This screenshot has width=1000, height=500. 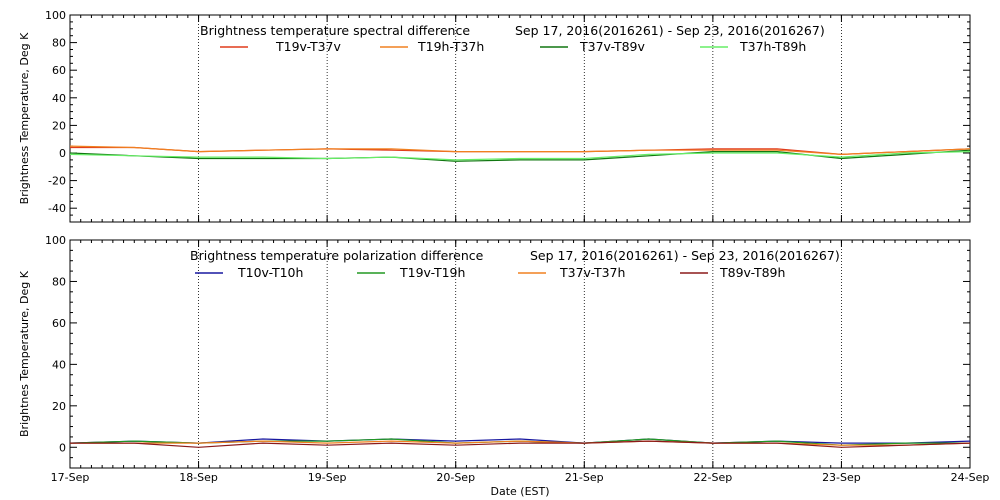 What do you see at coordinates (432, 272) in the screenshot?
I see `legend-label: T19v-T19h` at bounding box center [432, 272].